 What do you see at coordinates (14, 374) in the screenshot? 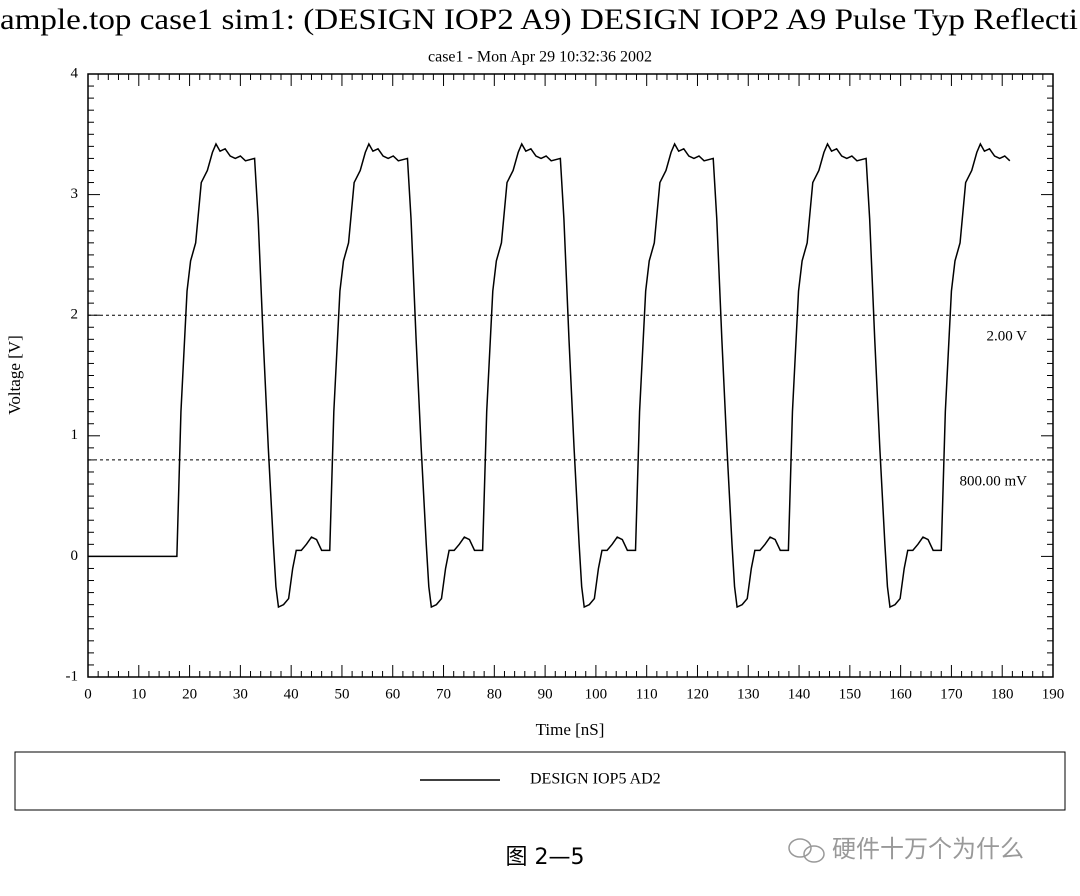
I see `y-axis-label: Voltage [V]` at bounding box center [14, 374].